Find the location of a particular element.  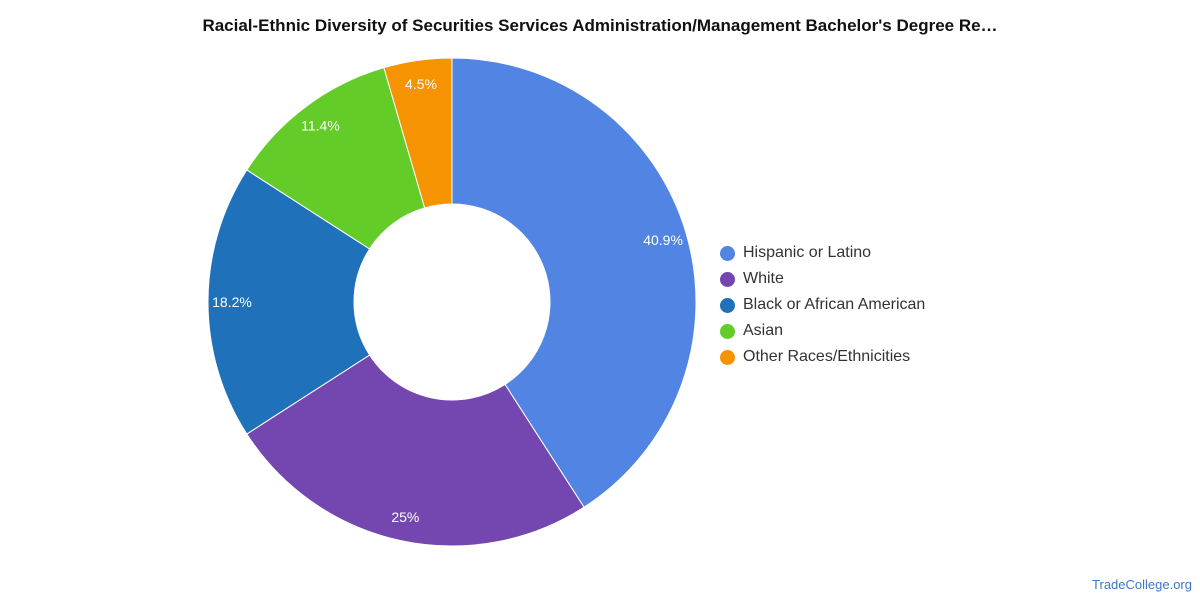

legend-label: Hispanic or Latino is located at coordinates (807, 252).